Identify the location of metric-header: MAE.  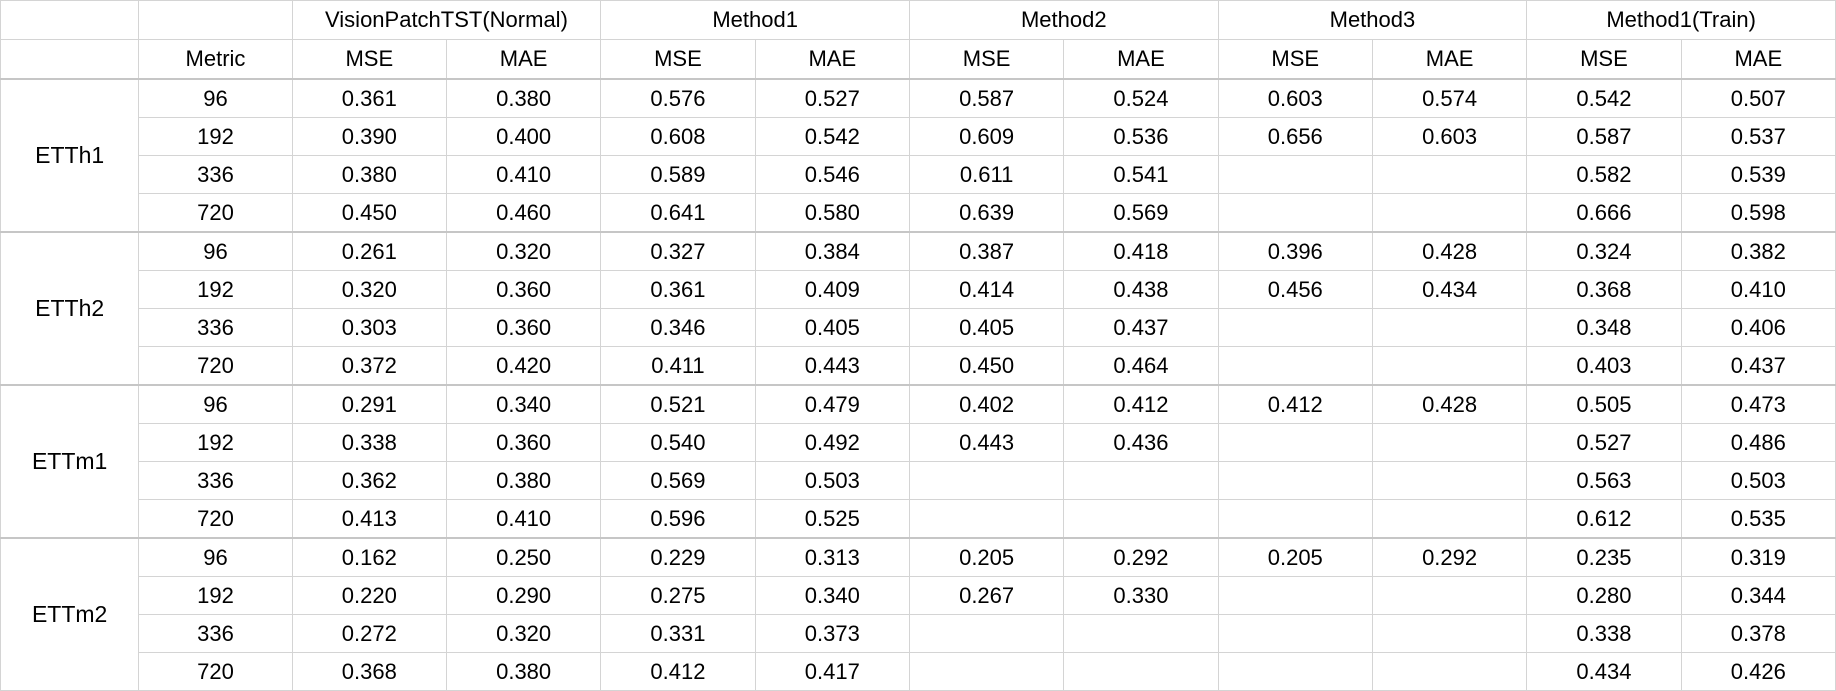
(832, 59).